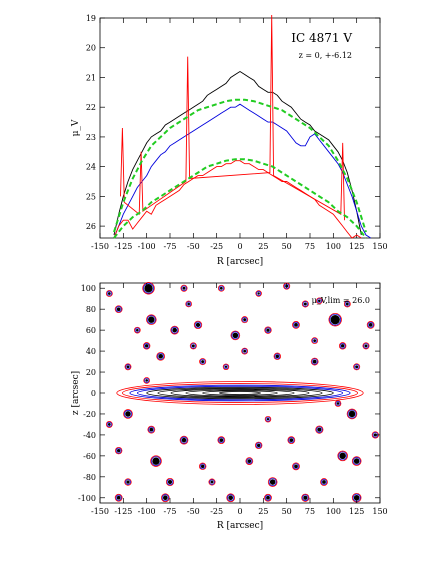  I want to click on y-tick-label: 19, so click(91, 18).